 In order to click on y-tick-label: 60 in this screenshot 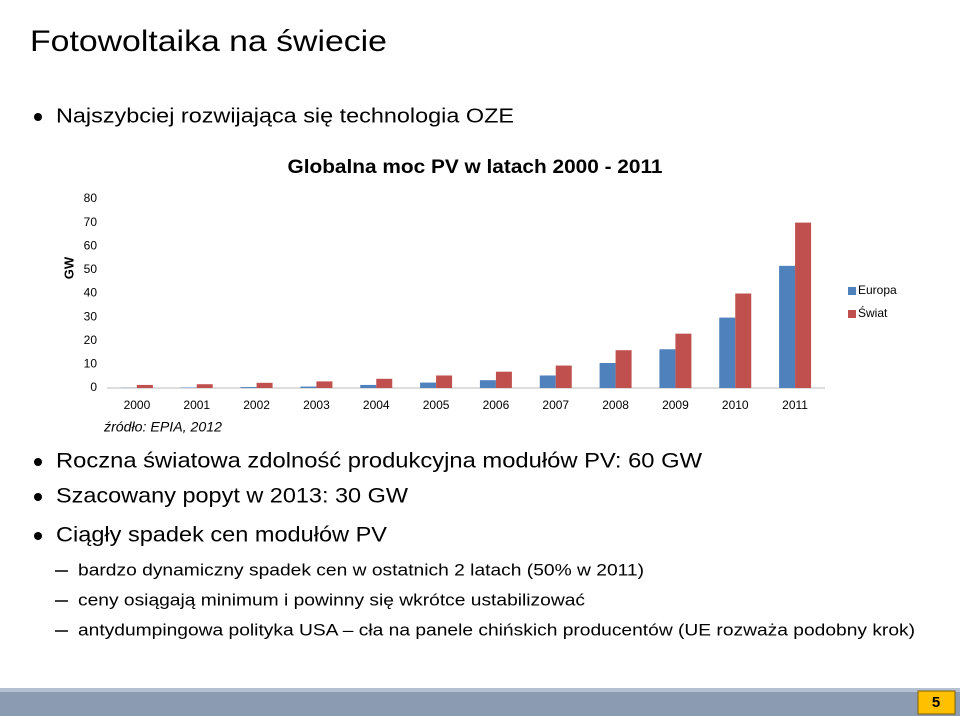, I will do `click(91, 245)`.